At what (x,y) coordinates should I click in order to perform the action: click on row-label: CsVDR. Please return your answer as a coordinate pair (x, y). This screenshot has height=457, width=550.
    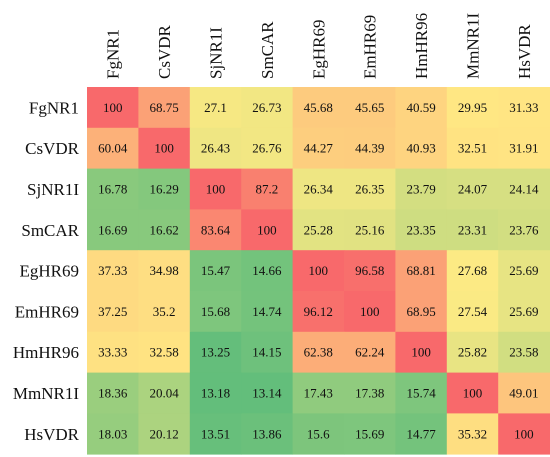
    Looking at the image, I should click on (52, 148).